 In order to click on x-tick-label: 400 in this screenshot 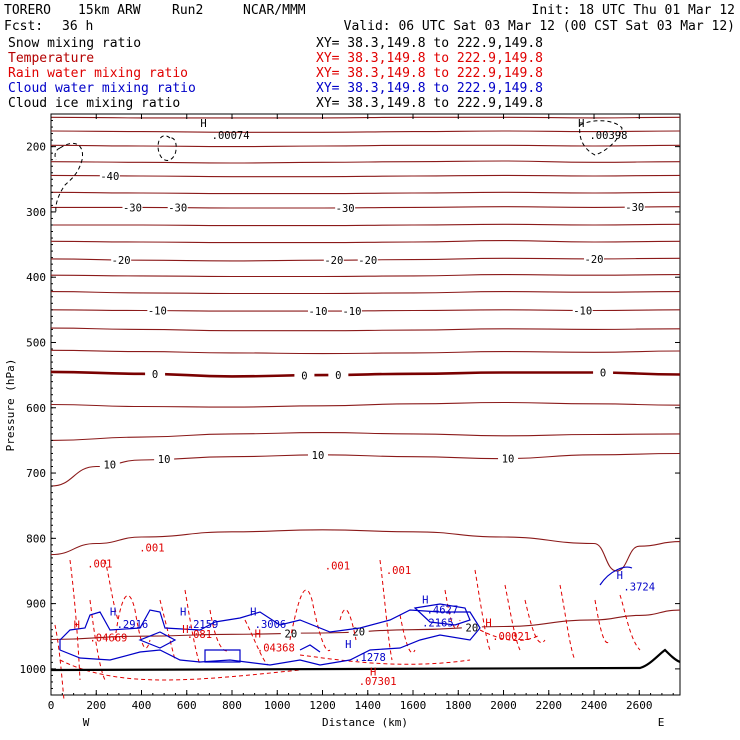, I will do `click(142, 705)`.